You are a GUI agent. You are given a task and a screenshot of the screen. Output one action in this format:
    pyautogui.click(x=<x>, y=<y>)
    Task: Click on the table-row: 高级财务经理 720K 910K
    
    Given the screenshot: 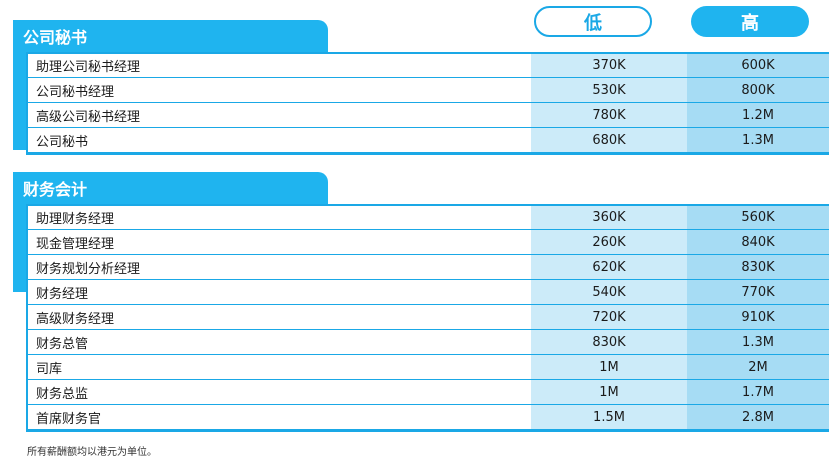 What is the action you would take?
    pyautogui.click(x=428, y=316)
    